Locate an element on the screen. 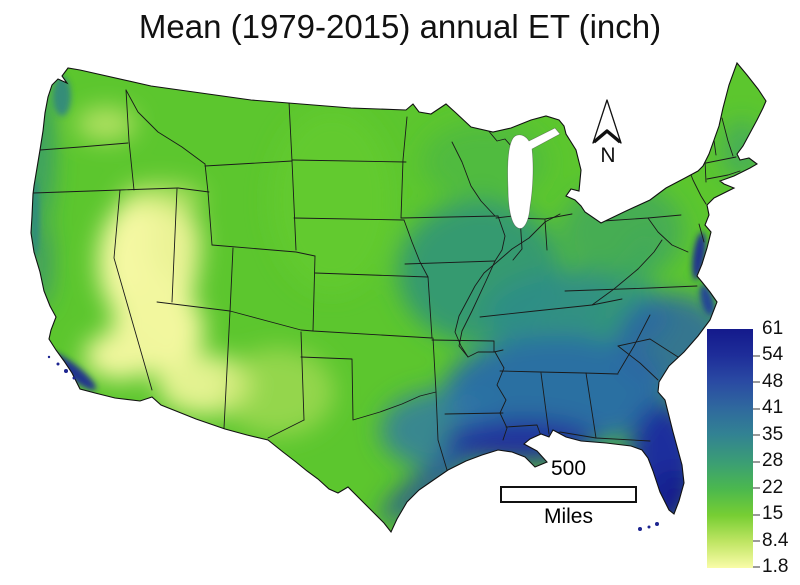  colorbar-label: 28 is located at coordinates (773, 460).